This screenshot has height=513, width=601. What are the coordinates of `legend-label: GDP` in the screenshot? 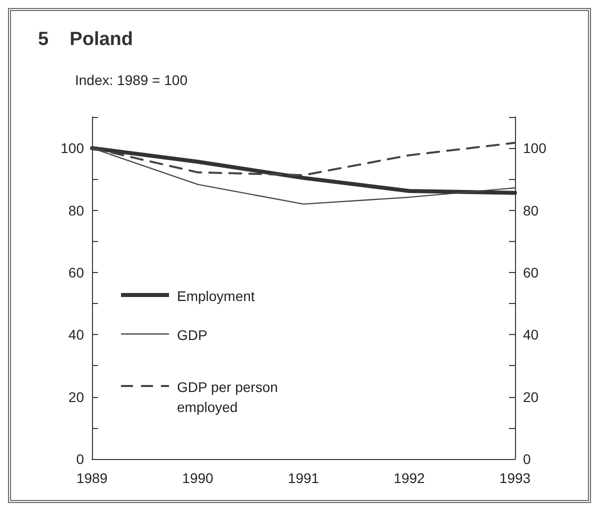 It's located at (192, 335).